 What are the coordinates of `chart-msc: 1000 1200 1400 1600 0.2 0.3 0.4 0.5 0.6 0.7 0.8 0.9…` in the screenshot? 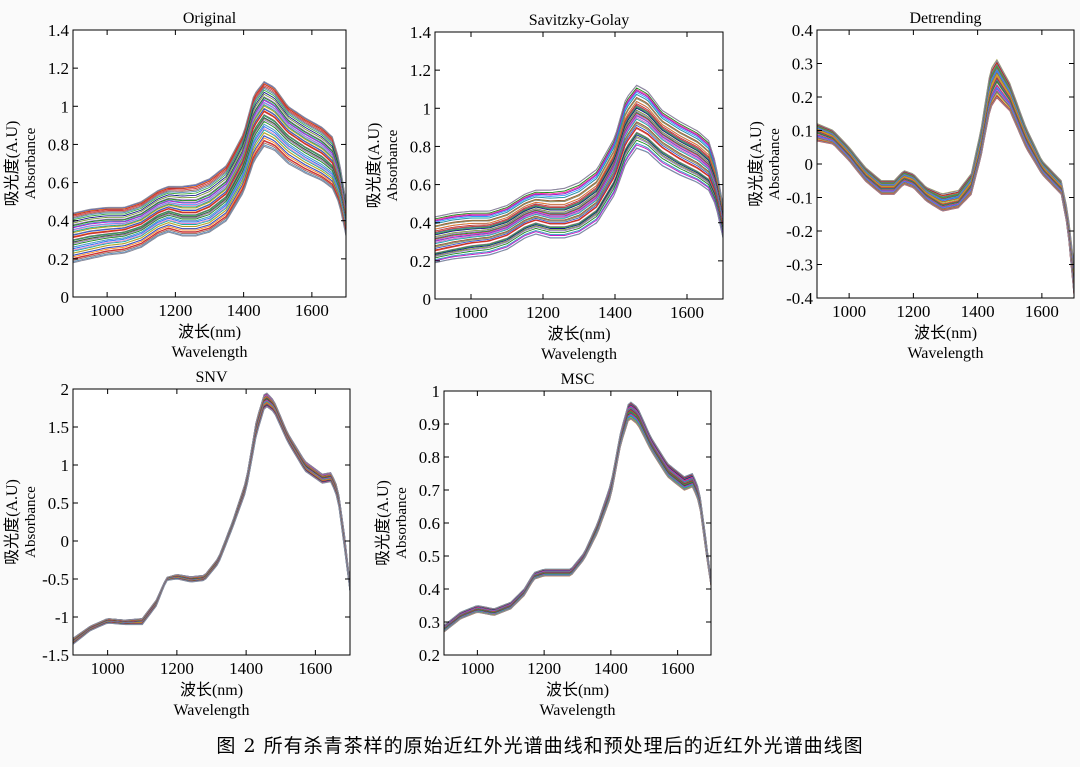 It's located at (543, 545).